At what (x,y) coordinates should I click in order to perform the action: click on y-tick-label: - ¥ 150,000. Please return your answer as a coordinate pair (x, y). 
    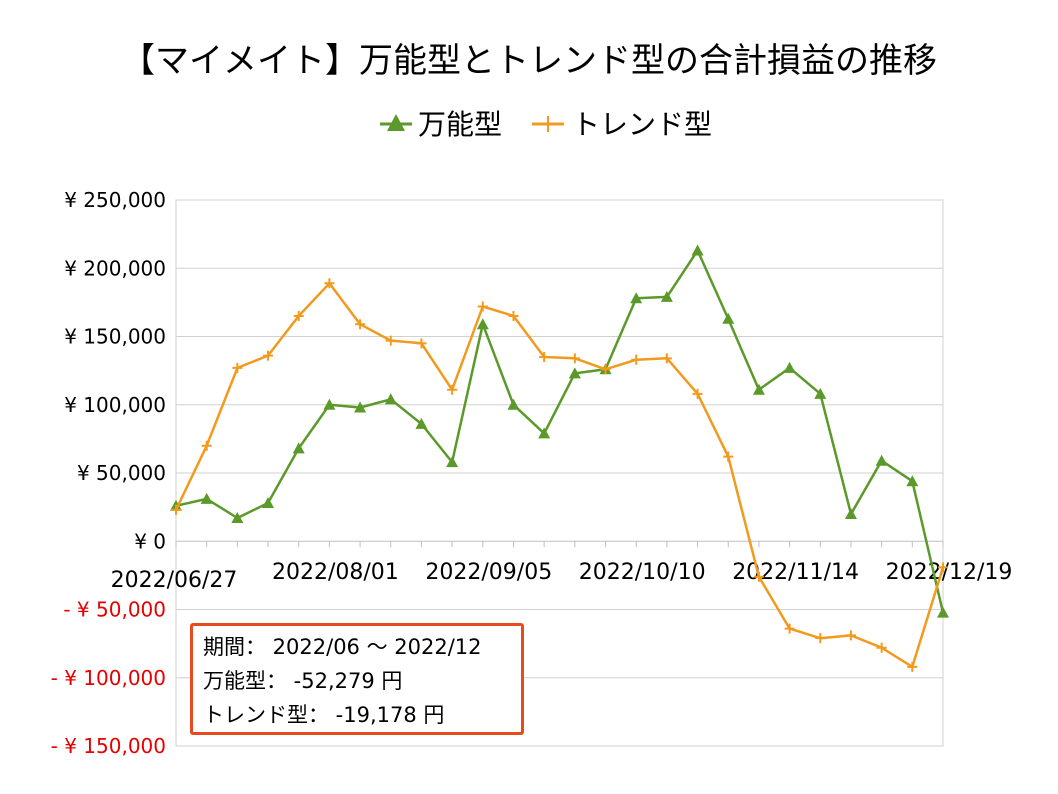
    Looking at the image, I should click on (108, 746).